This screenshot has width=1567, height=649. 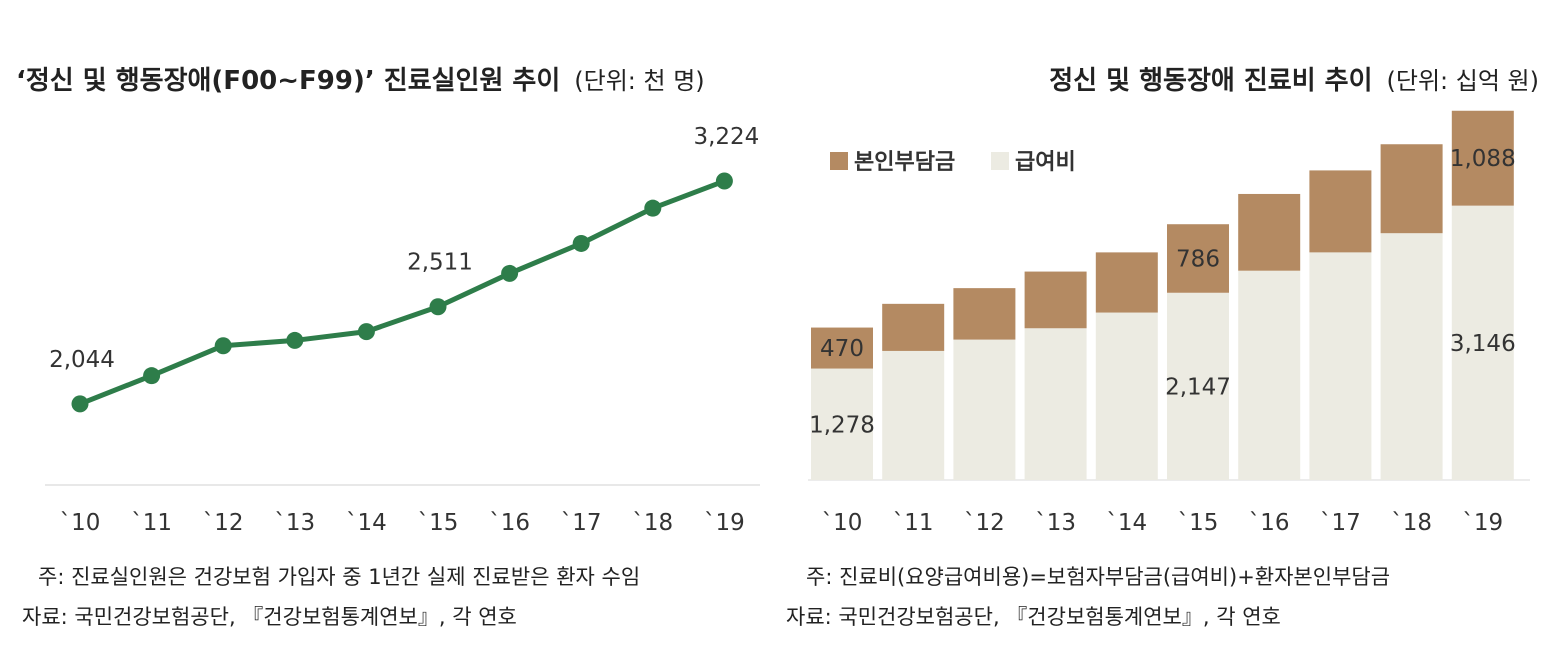 I want to click on bar-x-tick-label-4: `14, so click(x=1126, y=523).